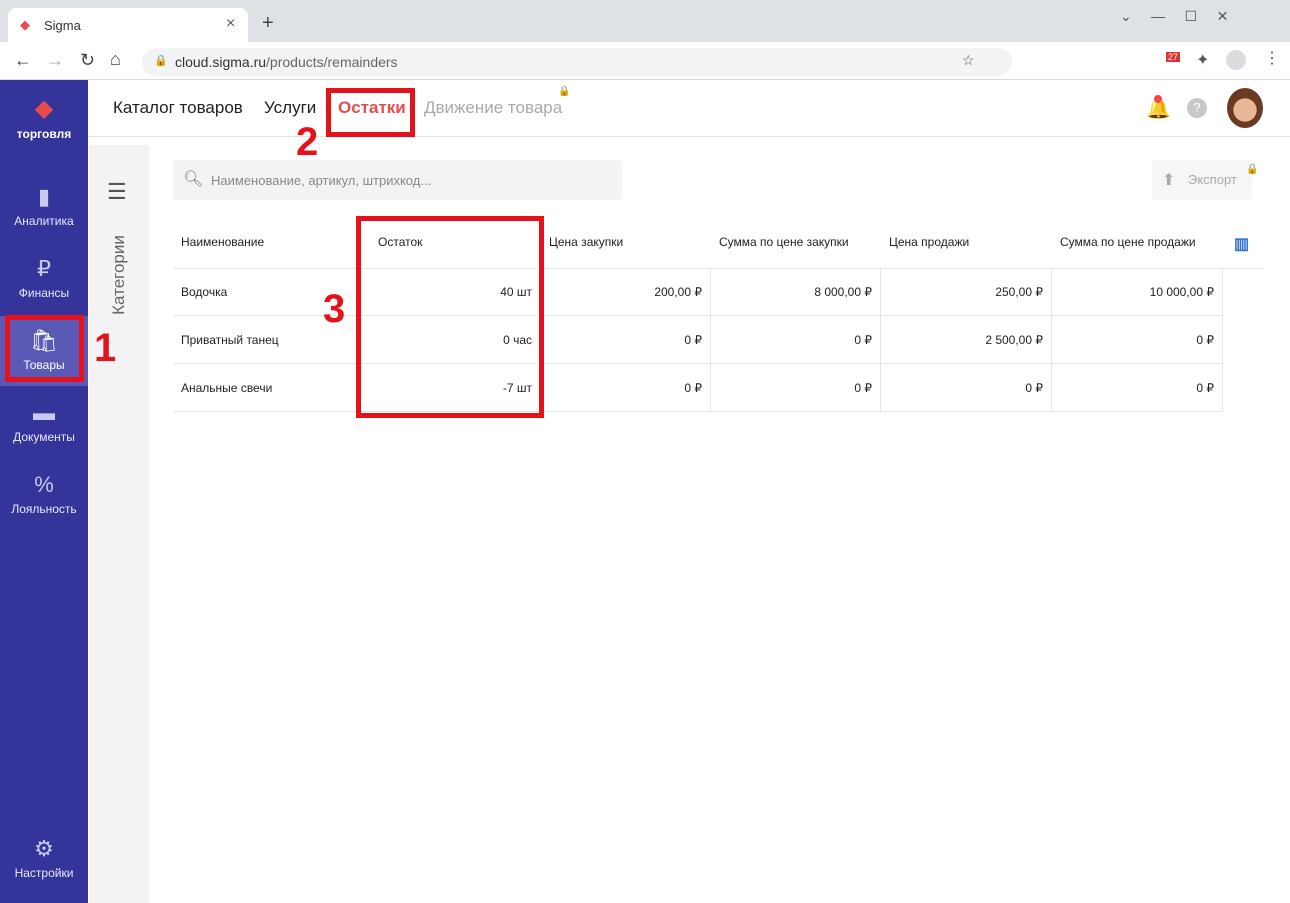 The height and width of the screenshot is (903, 1290). What do you see at coordinates (105, 348) in the screenshot?
I see `annotation-number-1: 1` at bounding box center [105, 348].